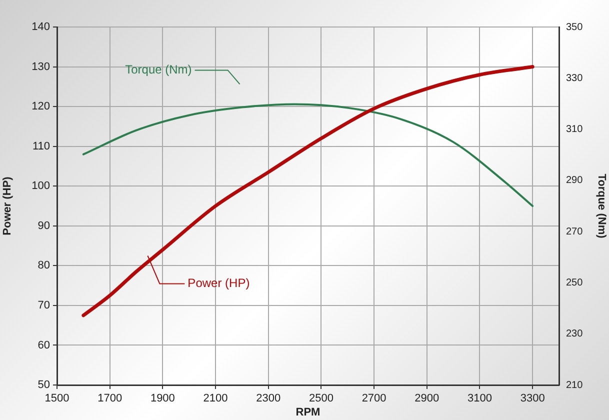 Image resolution: width=609 pixels, height=420 pixels. Describe the element at coordinates (57, 398) in the screenshot. I see `x-tick-label: 1500` at that location.